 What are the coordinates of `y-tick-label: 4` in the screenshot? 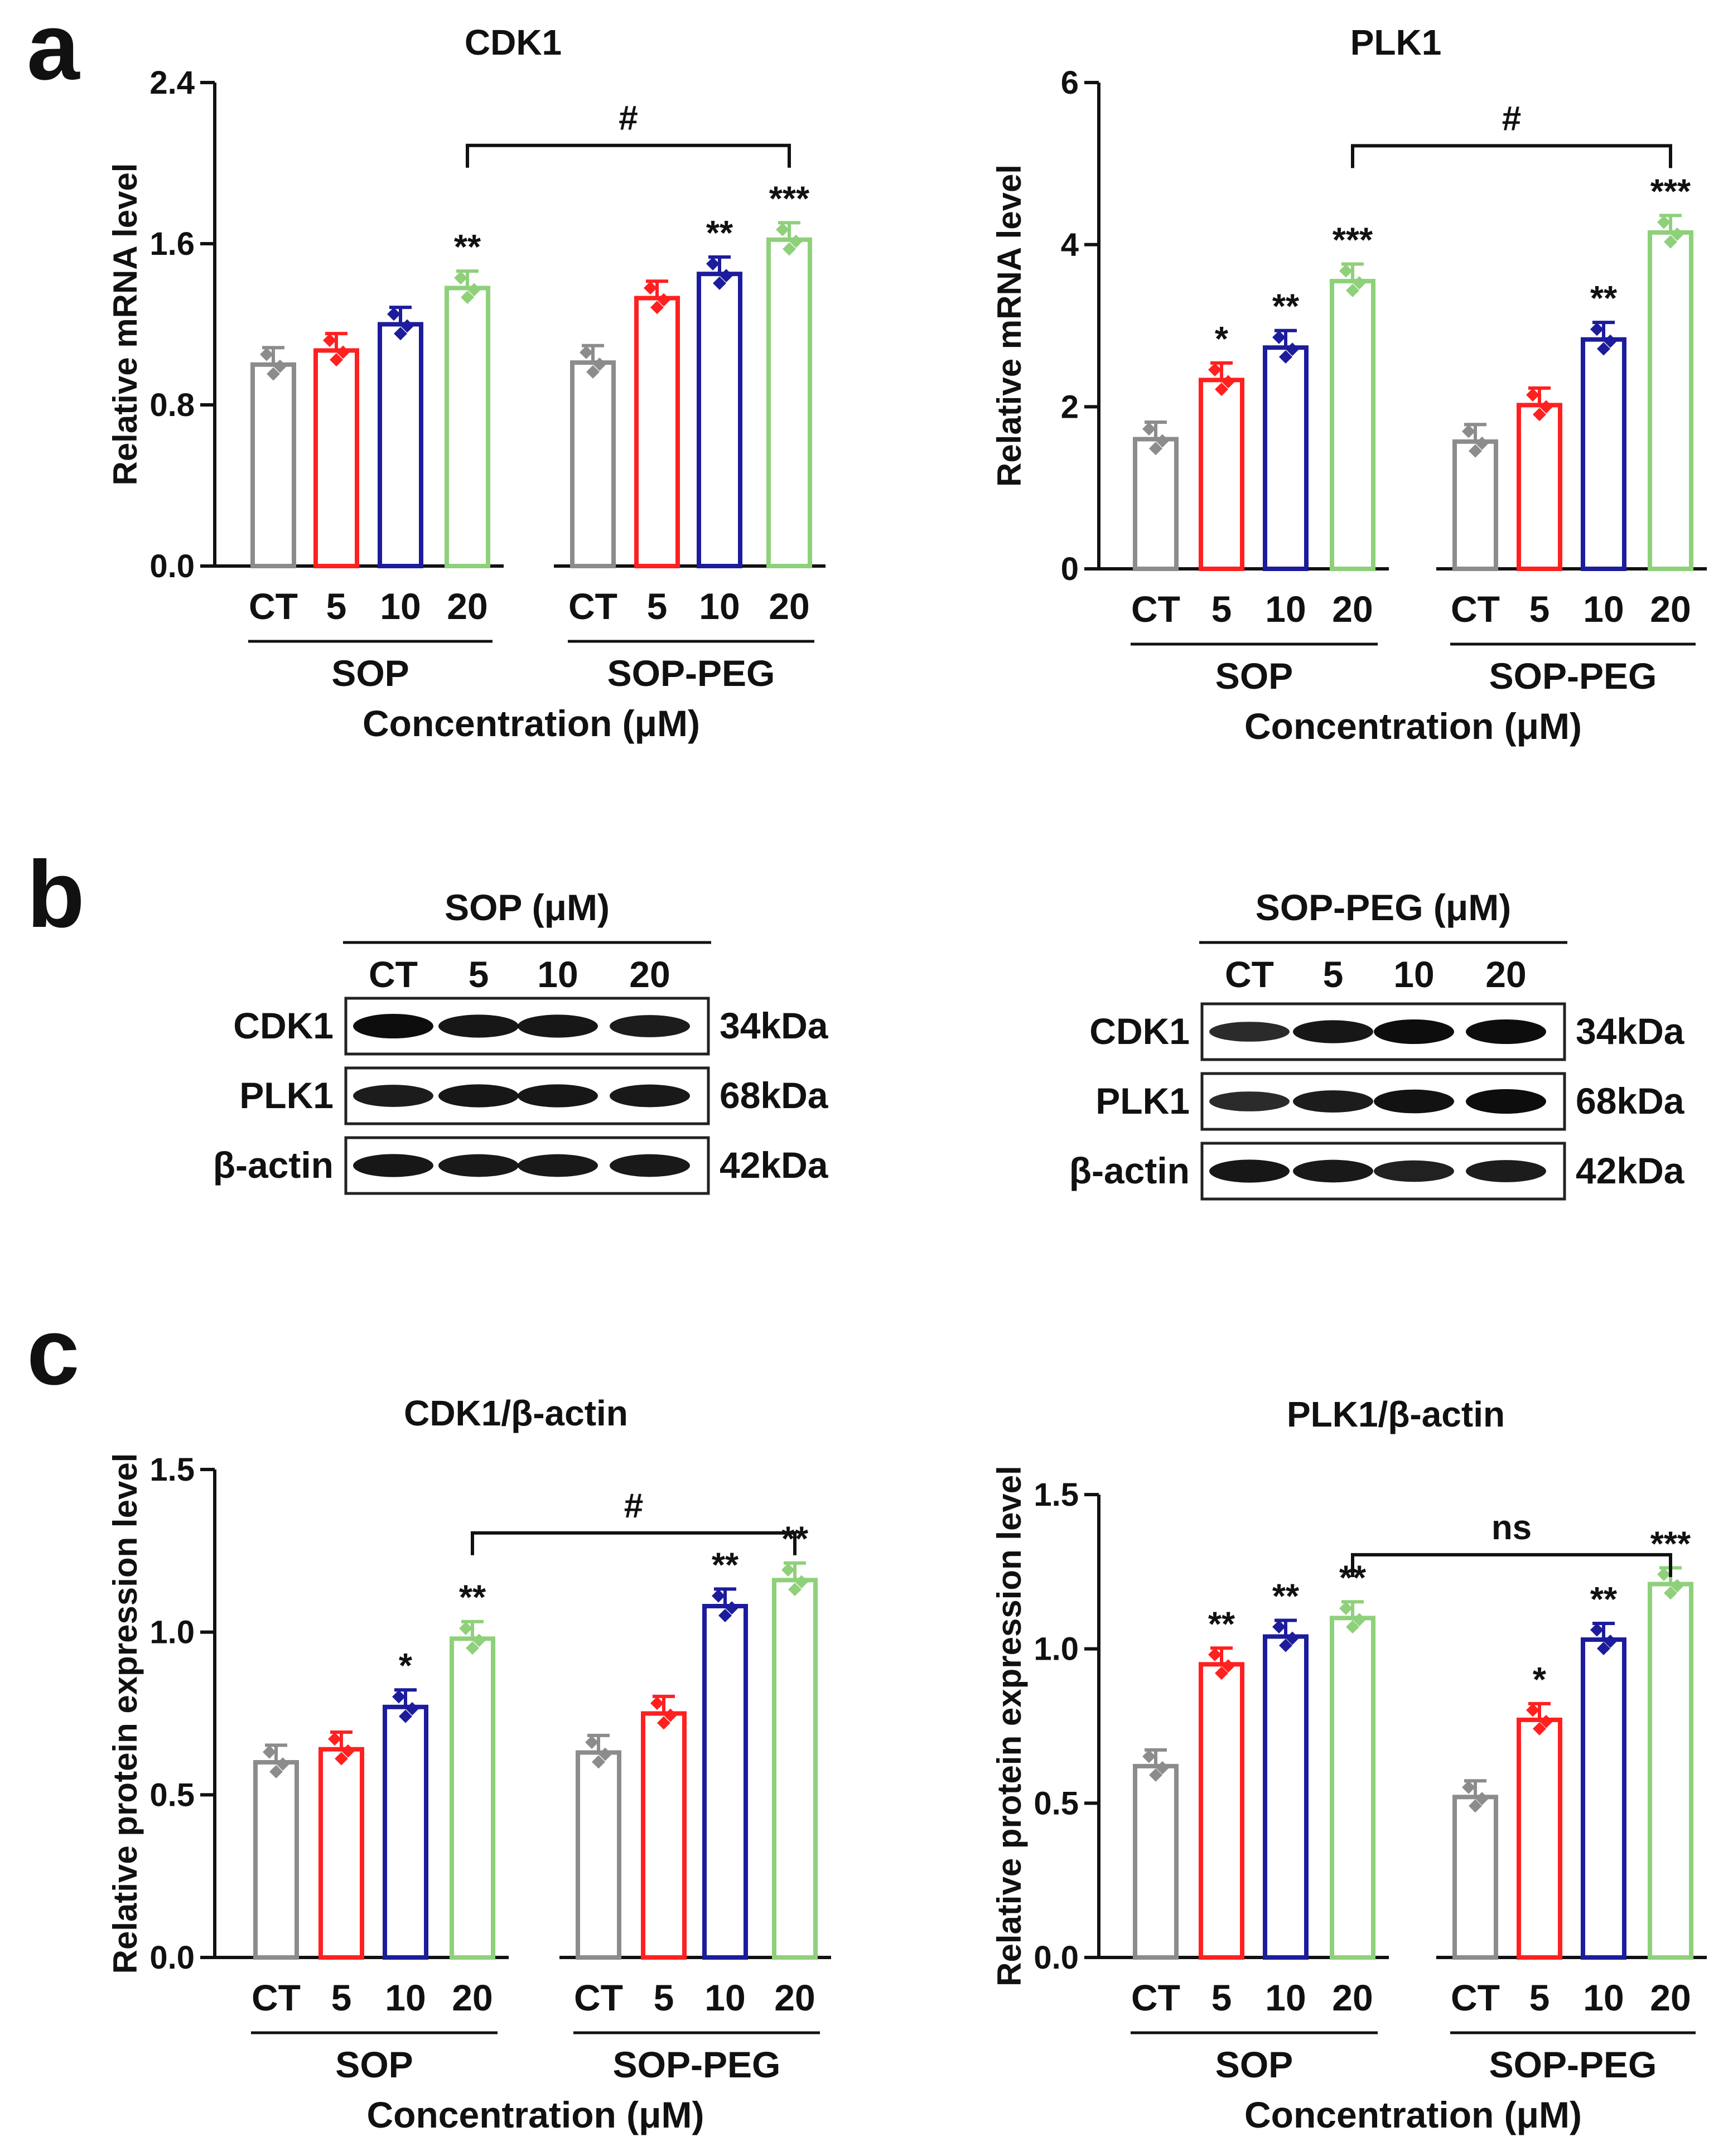 It's located at (1070, 245).